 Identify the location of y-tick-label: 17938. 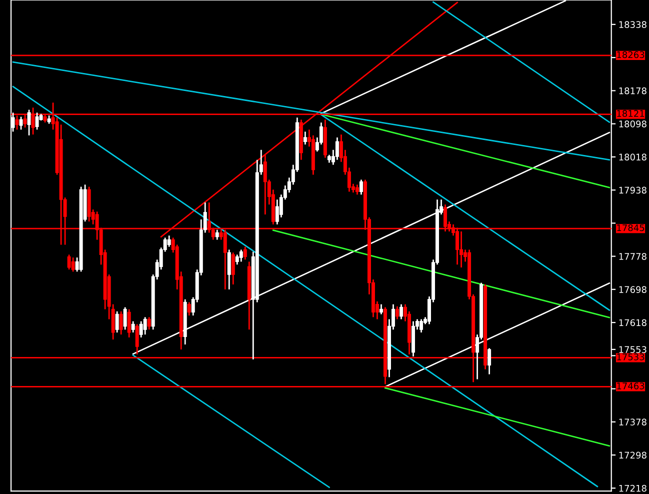
(632, 190).